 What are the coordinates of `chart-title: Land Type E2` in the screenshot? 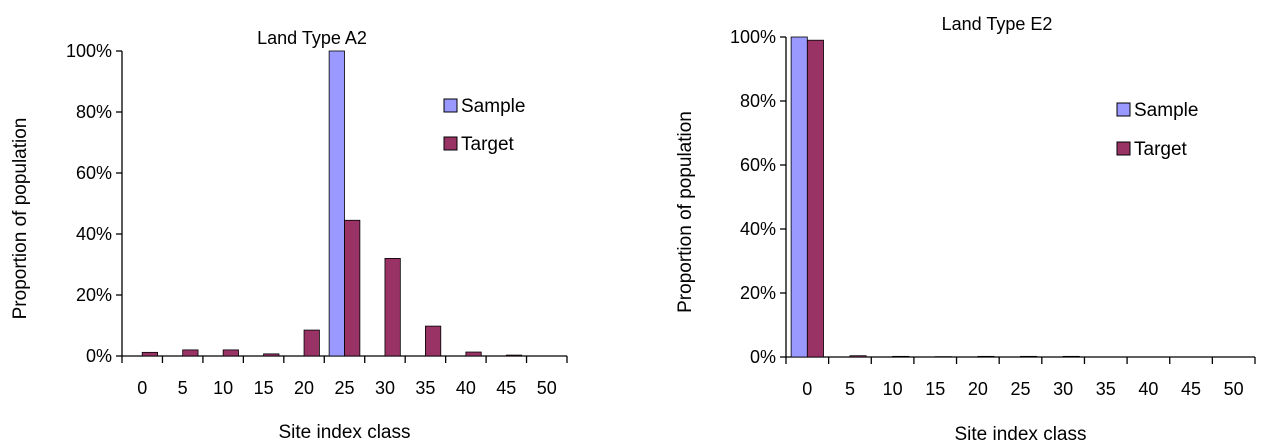 It's located at (997, 24).